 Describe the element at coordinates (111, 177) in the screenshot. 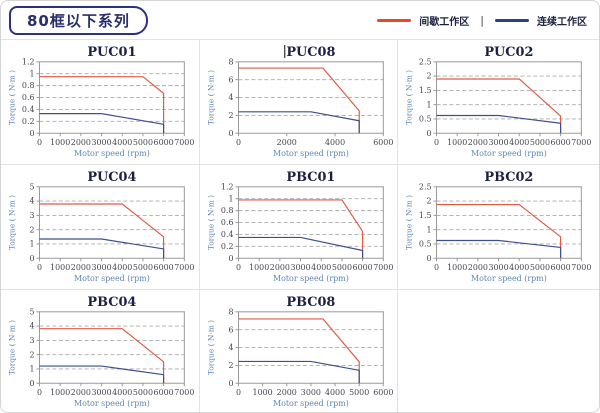

I see `chart-title: PUC04` at that location.